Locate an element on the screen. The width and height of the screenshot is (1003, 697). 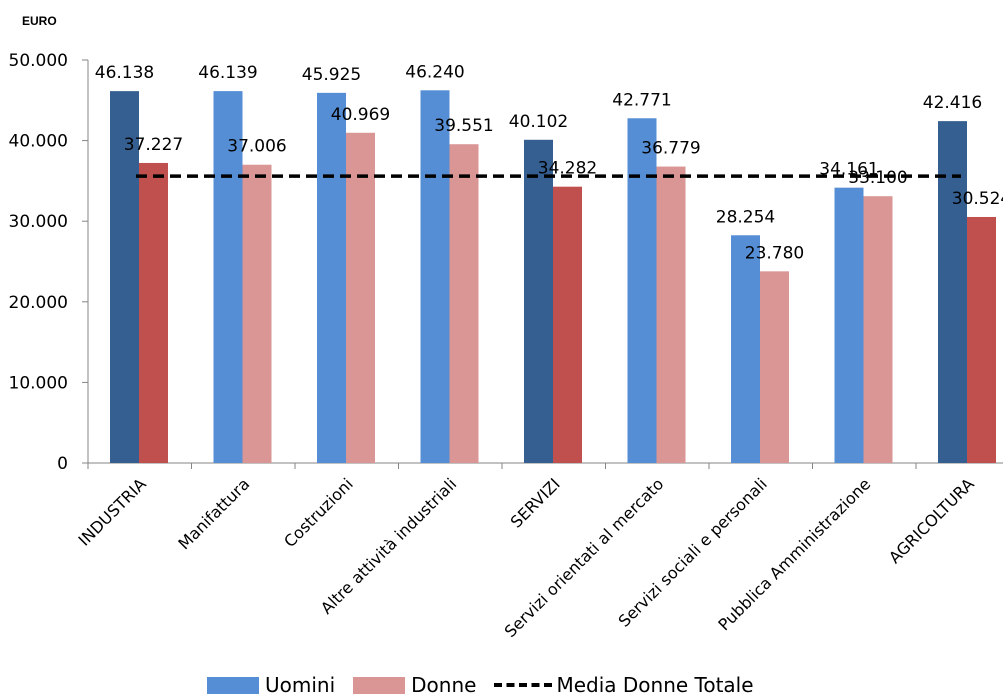
data-label-uomini: 42.771 is located at coordinates (641, 100).